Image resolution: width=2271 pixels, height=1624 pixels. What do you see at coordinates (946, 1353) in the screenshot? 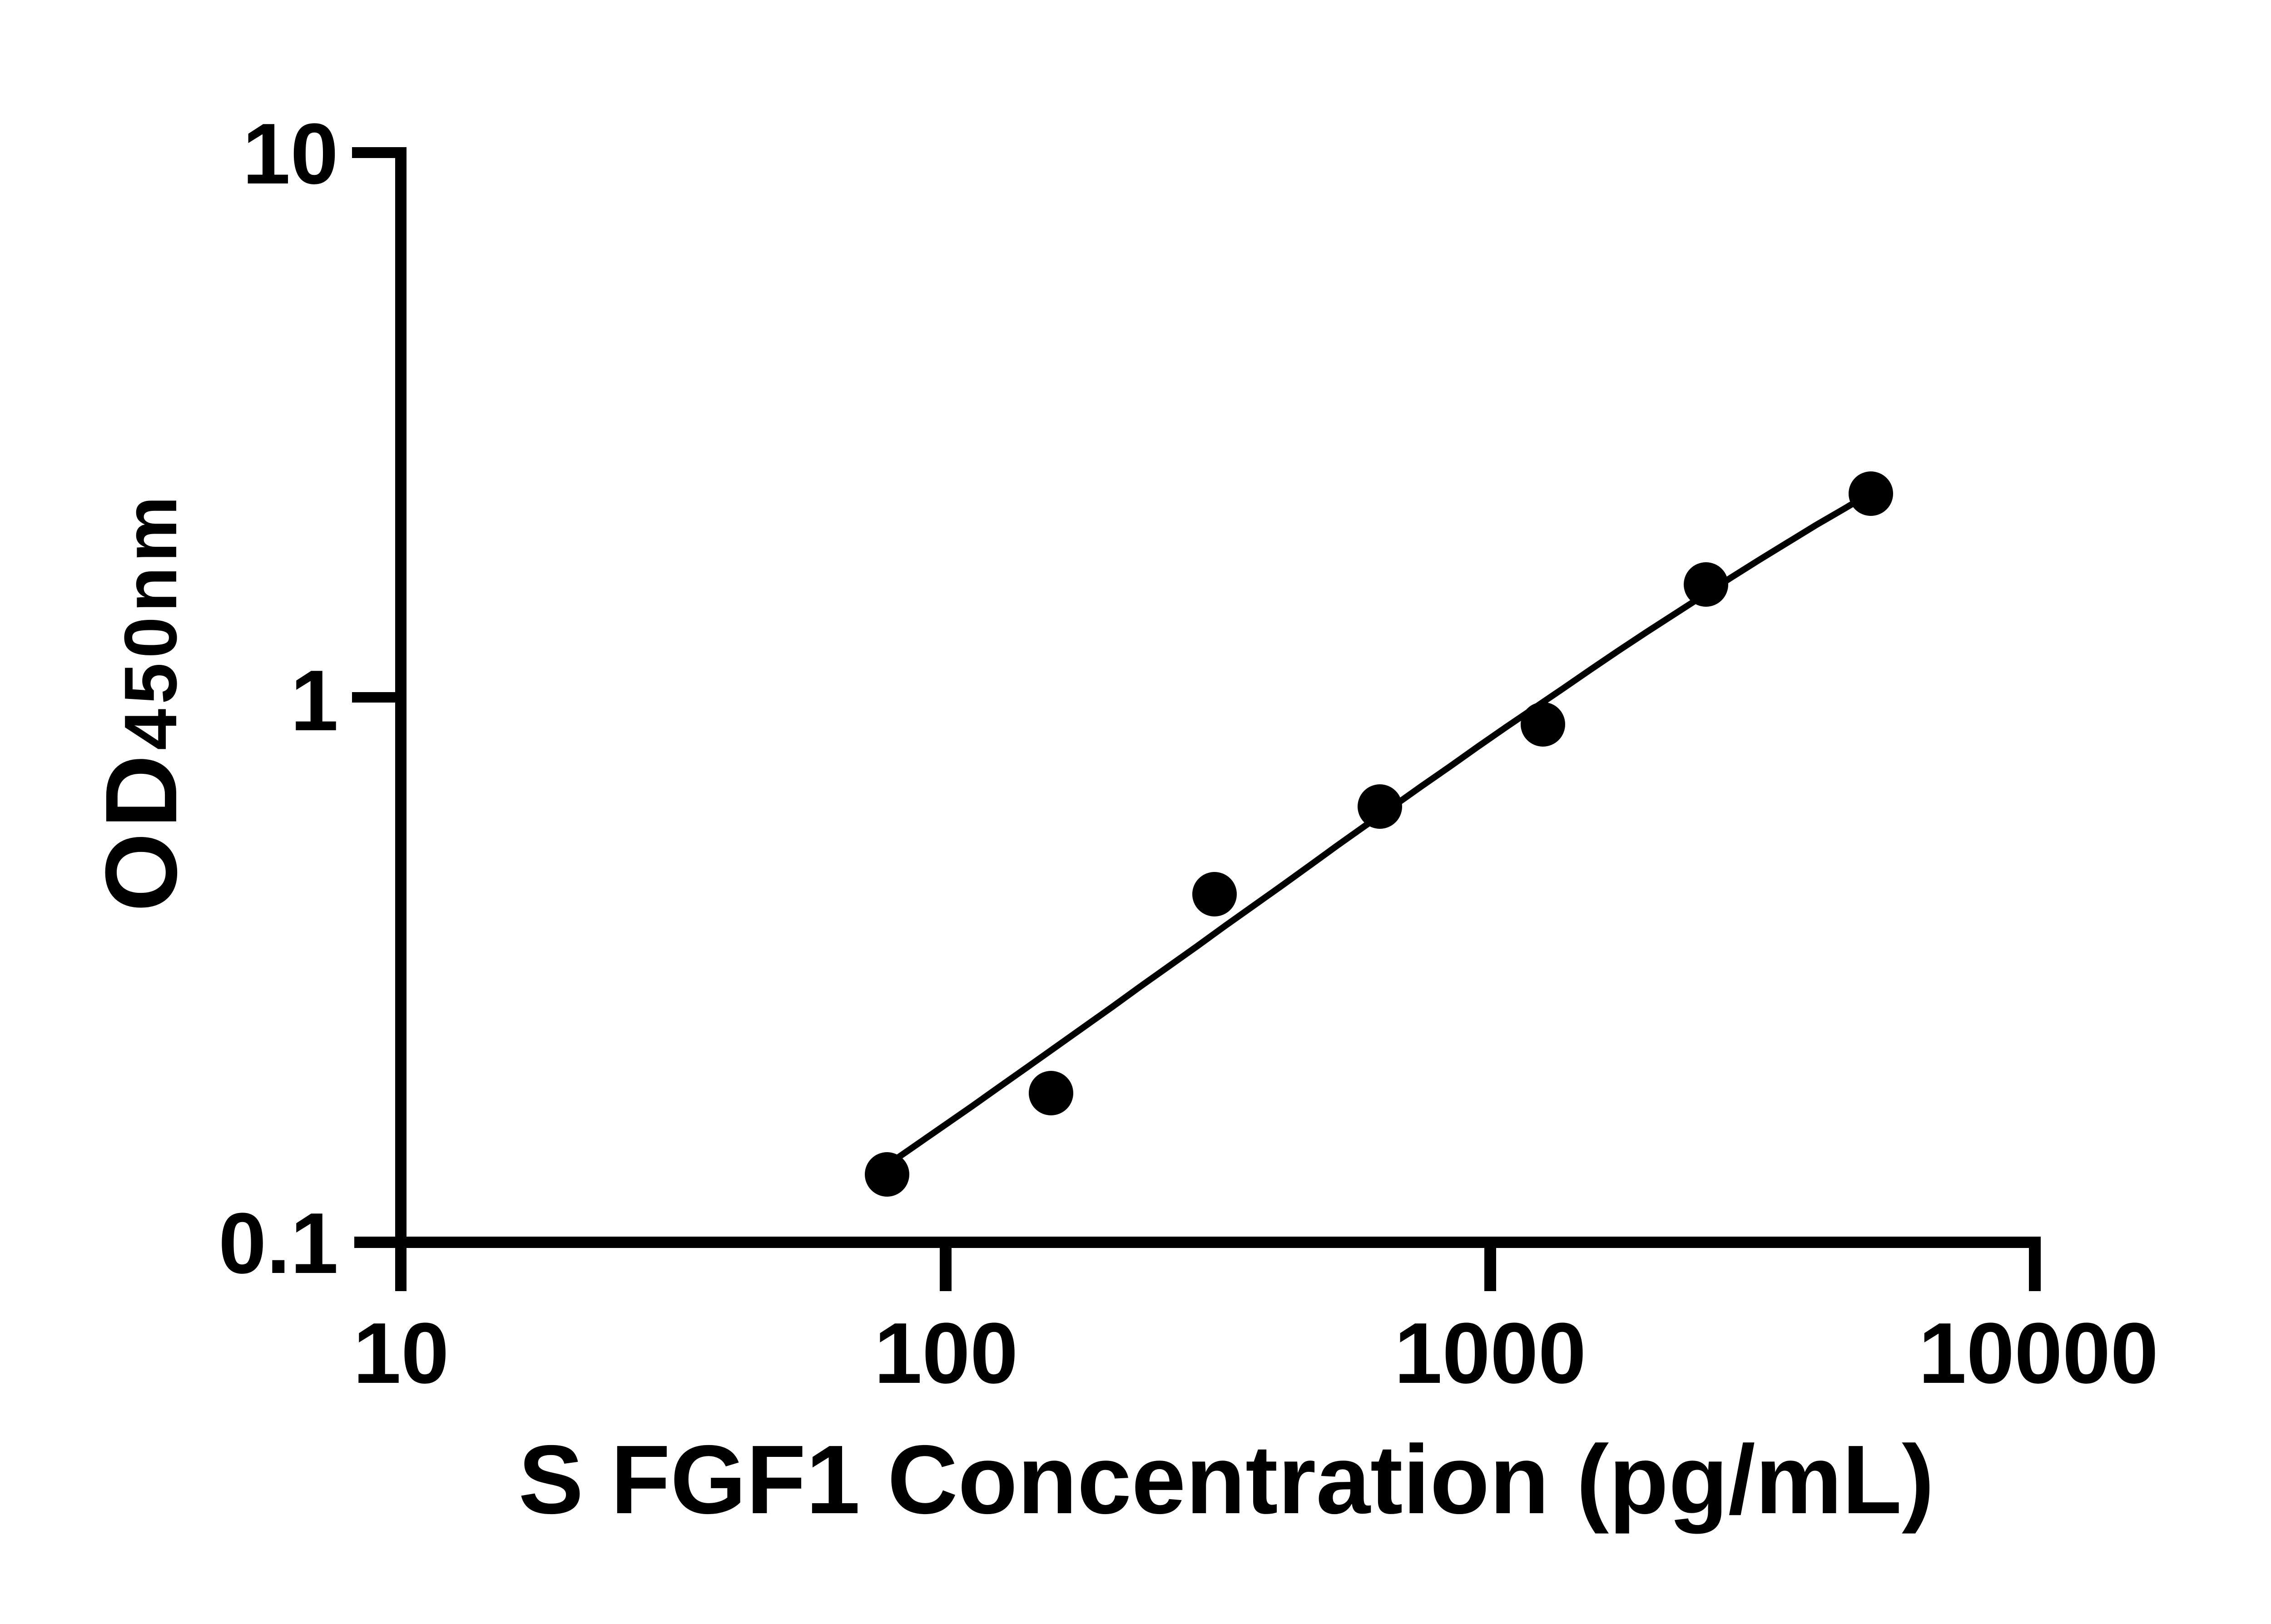
I see `svg-text: 100` at bounding box center [946, 1353].